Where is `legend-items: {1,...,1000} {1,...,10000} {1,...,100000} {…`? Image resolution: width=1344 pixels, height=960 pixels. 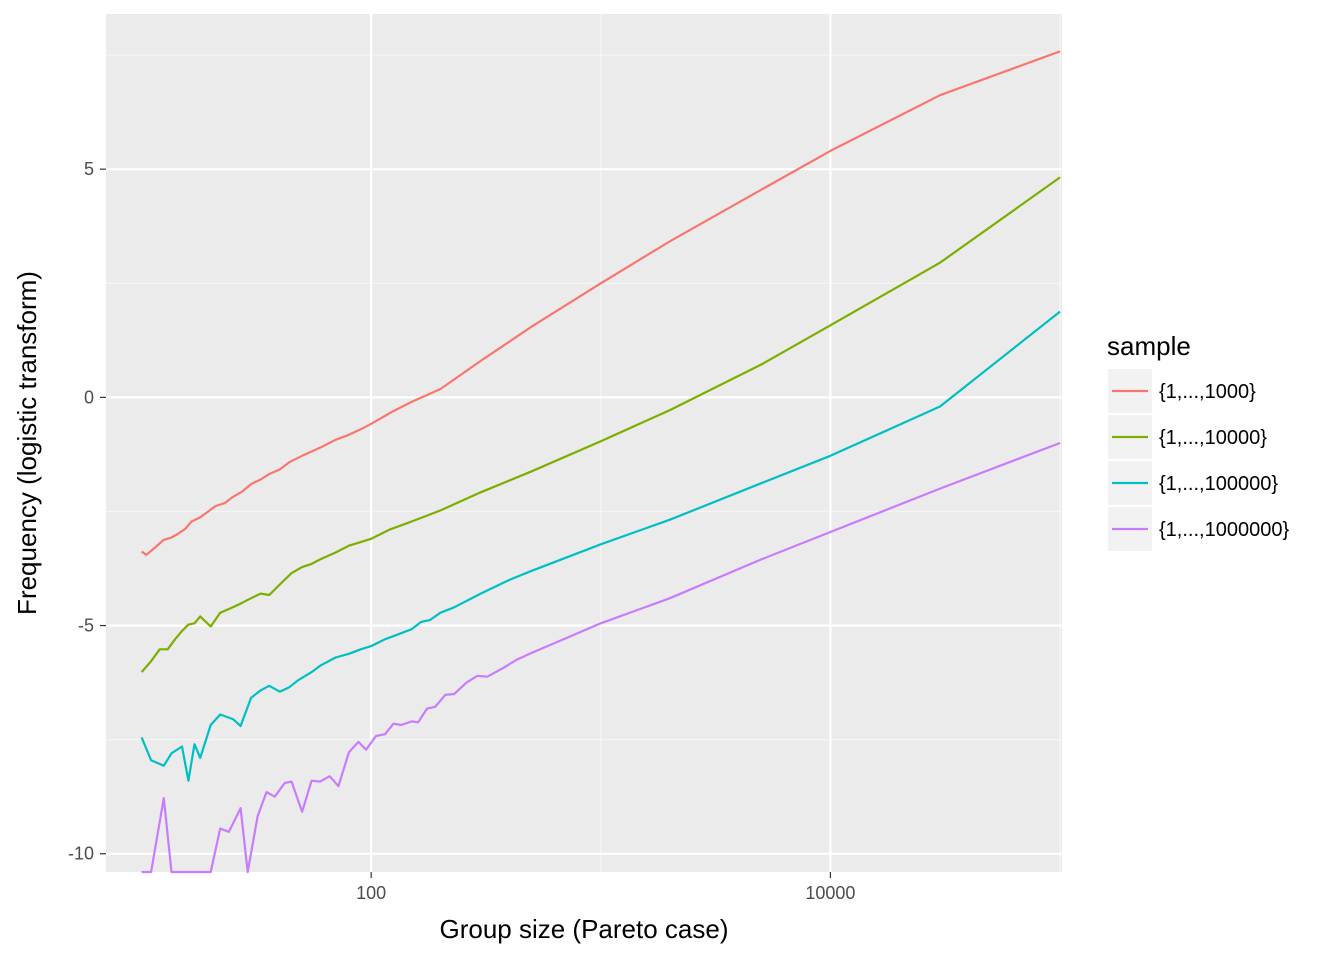 legend-items: {1,...,1000} {1,...,10000} {1,...,100000} {… is located at coordinates (1198, 460).